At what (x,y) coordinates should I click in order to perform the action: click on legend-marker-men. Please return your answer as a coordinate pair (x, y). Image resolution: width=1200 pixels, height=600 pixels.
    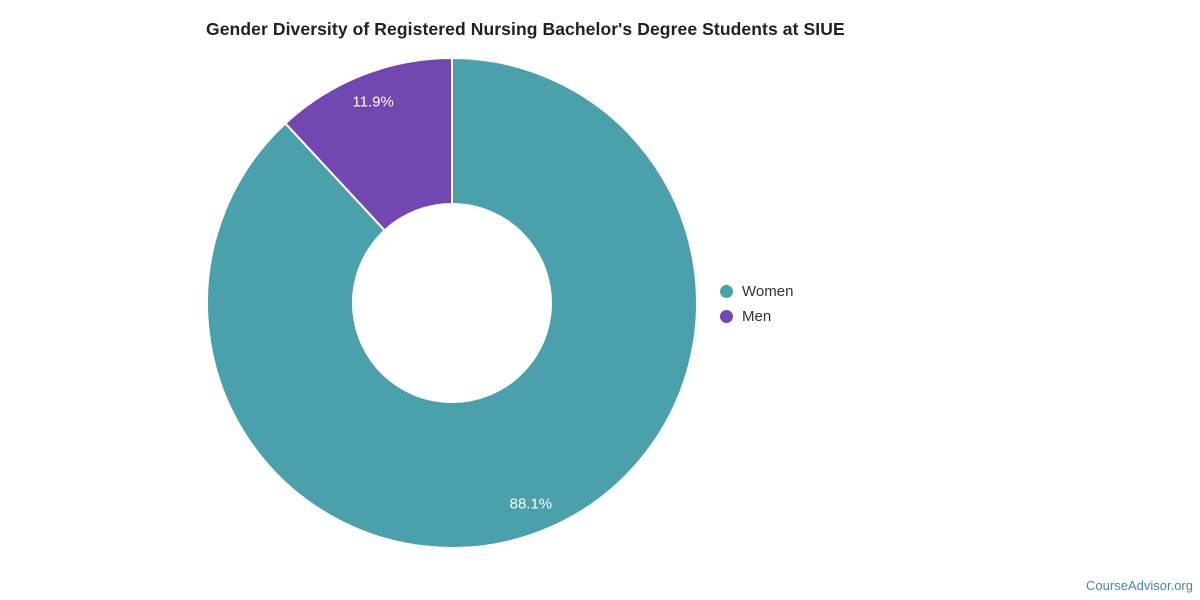
    Looking at the image, I should click on (726, 316).